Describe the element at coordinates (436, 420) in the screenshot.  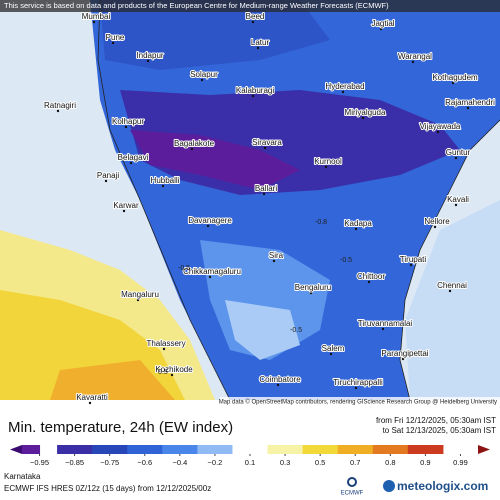
I see `valid-from: from Fri 12/12/2025, 05:30am IST` at that location.